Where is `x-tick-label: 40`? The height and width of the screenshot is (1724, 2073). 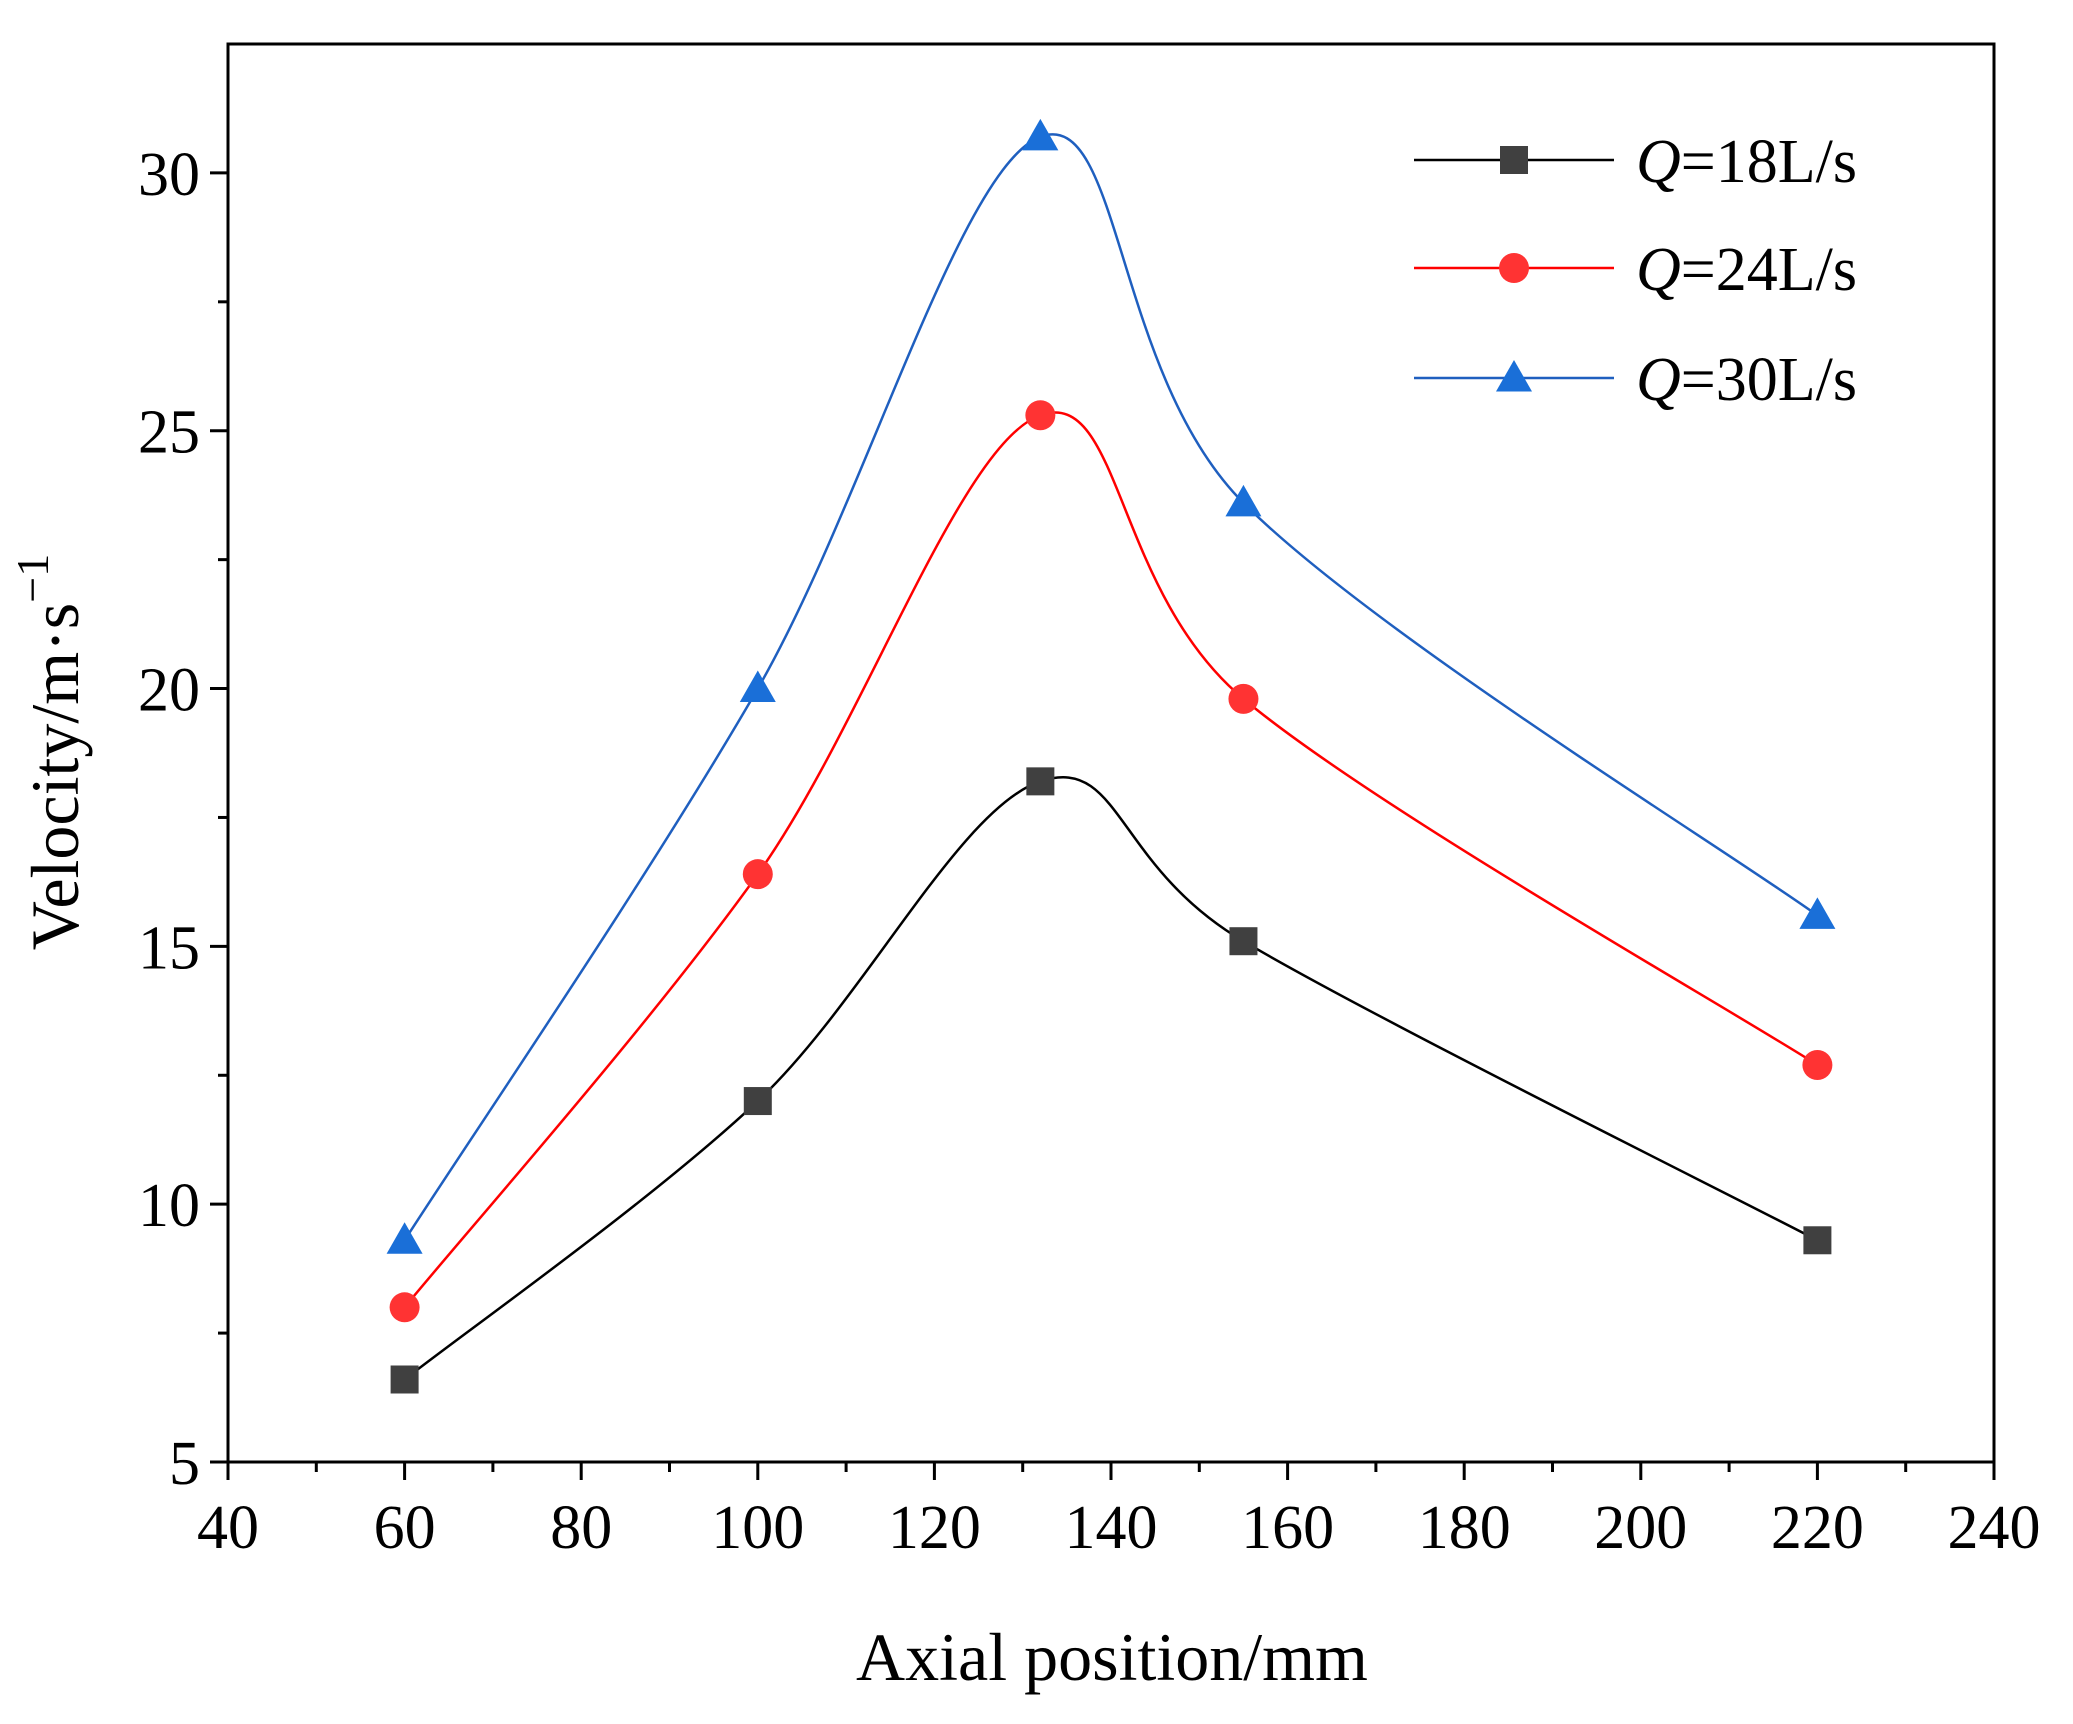
x-tick-label: 40 is located at coordinates (228, 1528).